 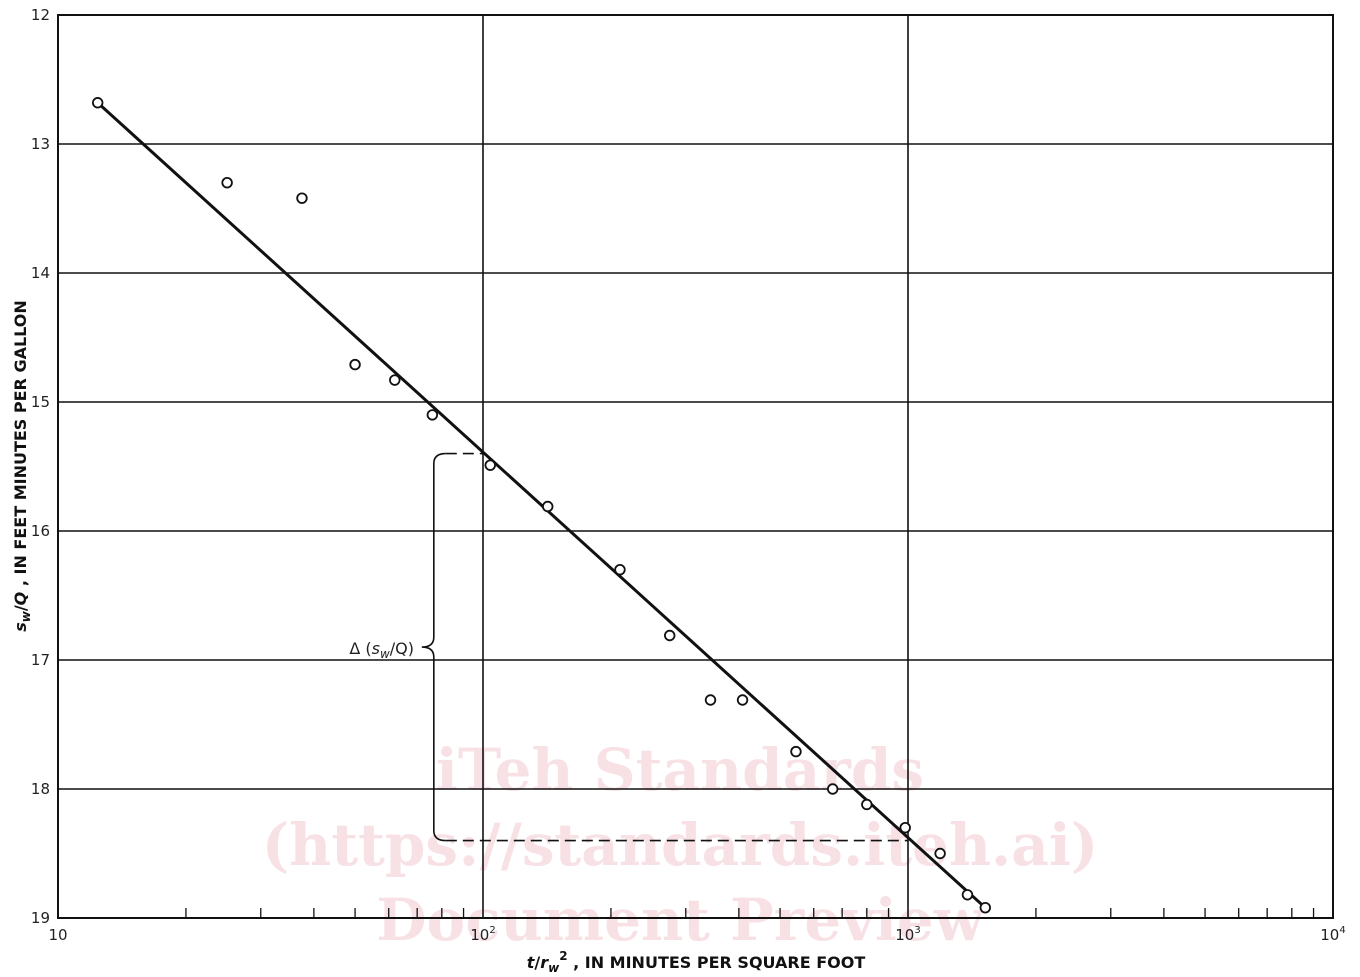 I want to click on watermark-line-2: (https://standards.iteh.ai), so click(x=680, y=845).